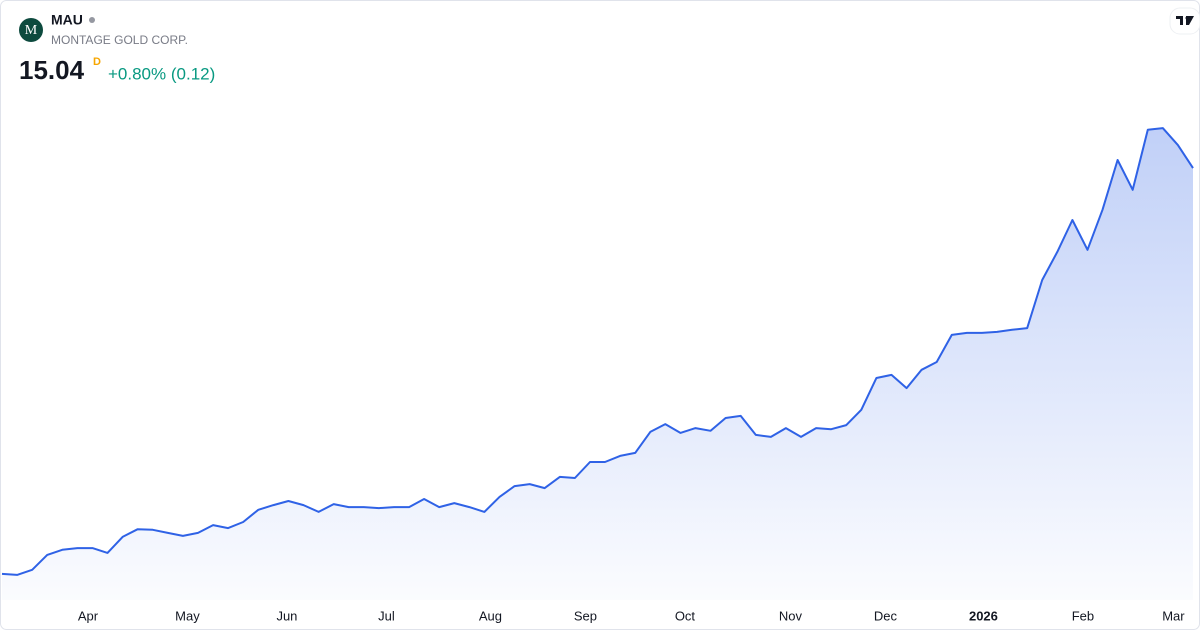 This screenshot has width=1200, height=630. I want to click on company-name: MONTAGE GOLD CORP., so click(119, 40).